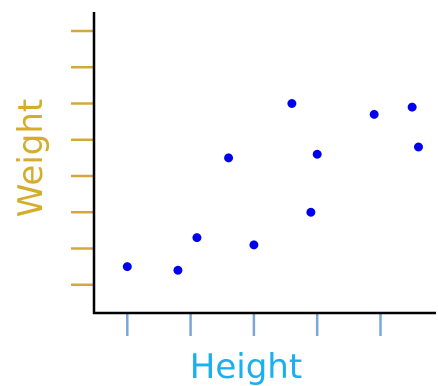 The height and width of the screenshot is (386, 438). What do you see at coordinates (82, 157) in the screenshot?
I see `y-ticks` at bounding box center [82, 157].